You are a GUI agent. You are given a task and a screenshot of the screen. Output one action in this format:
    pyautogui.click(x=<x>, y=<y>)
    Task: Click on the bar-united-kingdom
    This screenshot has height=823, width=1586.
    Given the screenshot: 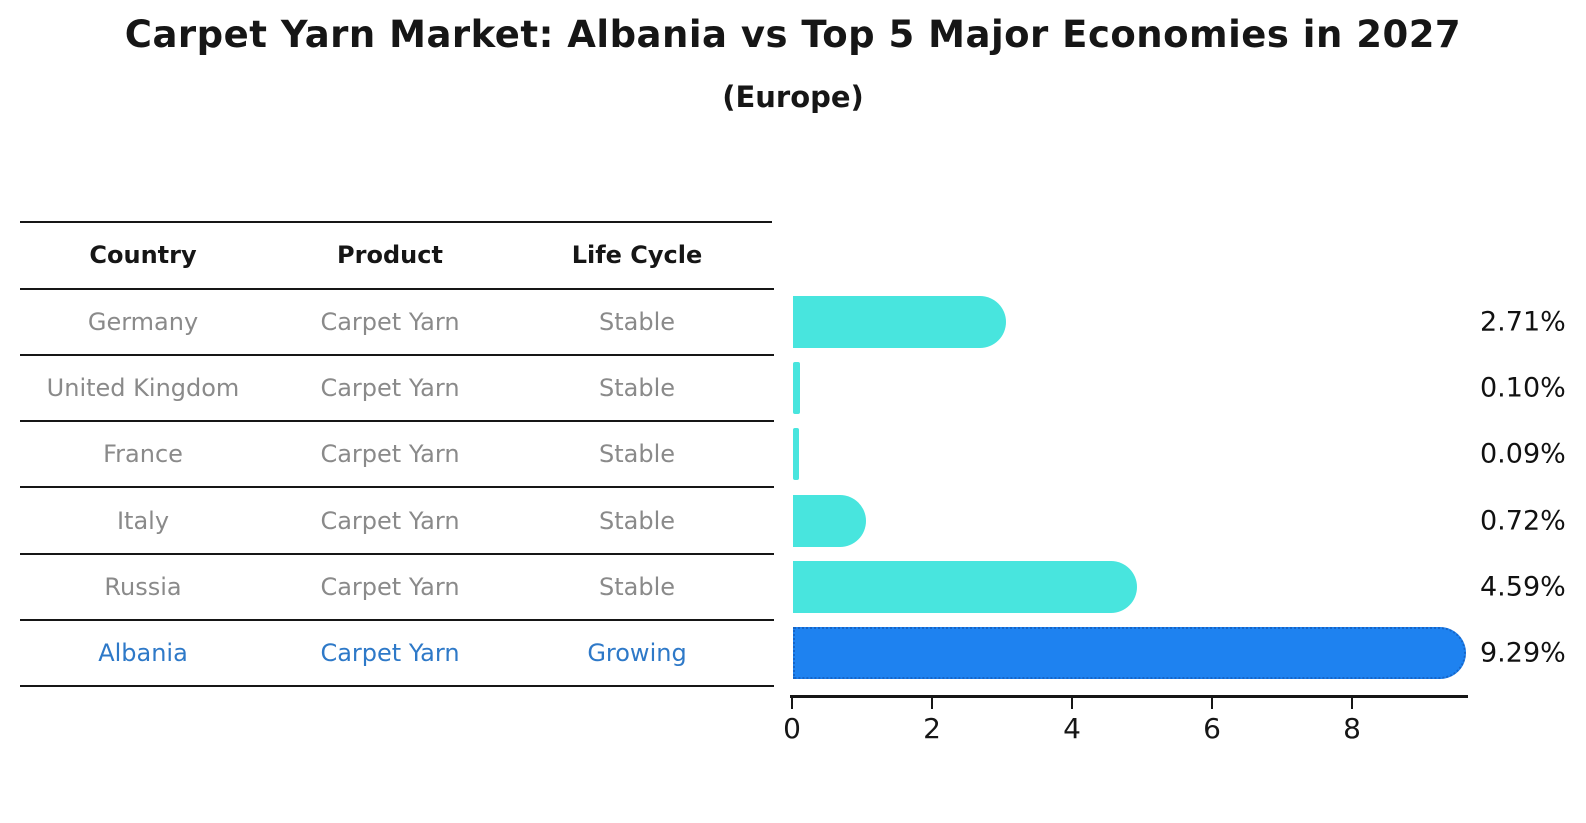 What is the action you would take?
    pyautogui.click(x=796, y=387)
    